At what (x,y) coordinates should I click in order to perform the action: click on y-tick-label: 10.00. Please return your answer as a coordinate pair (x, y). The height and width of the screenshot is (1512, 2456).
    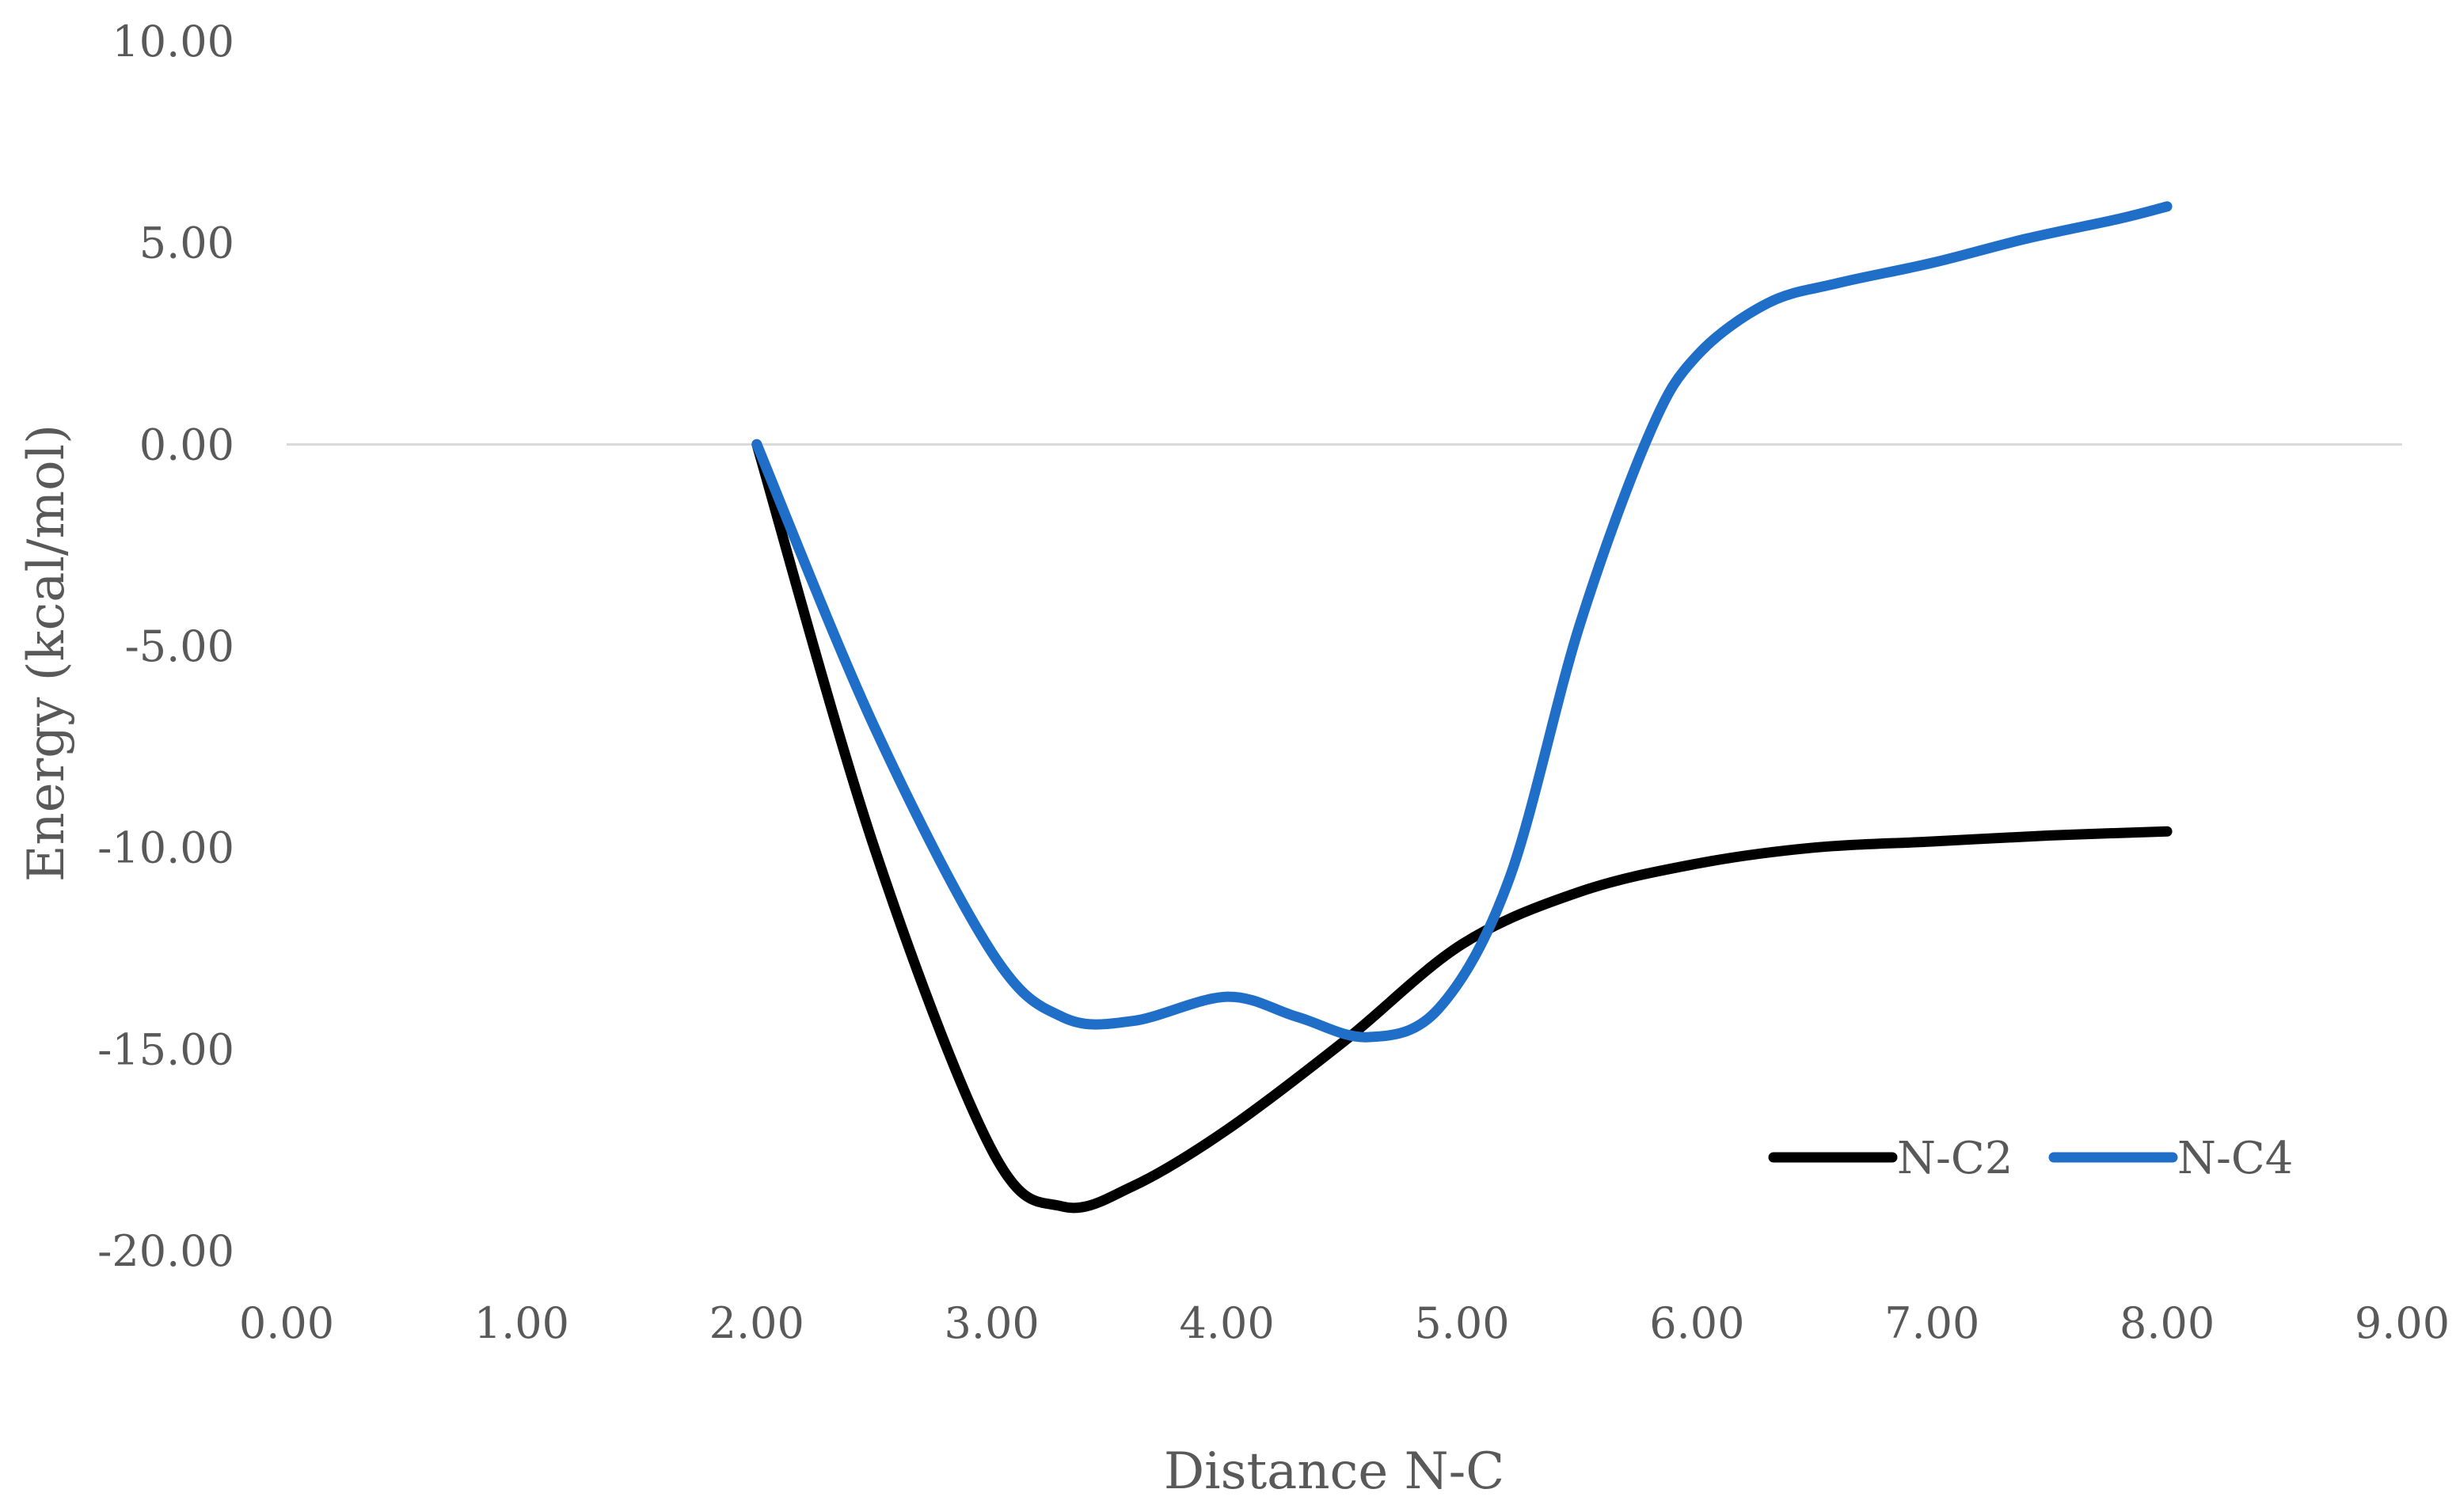
    Looking at the image, I should click on (173, 41).